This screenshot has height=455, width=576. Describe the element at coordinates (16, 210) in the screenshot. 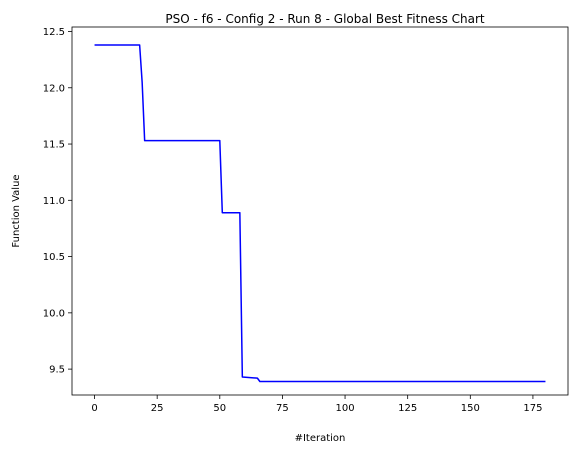

I see `y-axis-label: Function Value` at that location.